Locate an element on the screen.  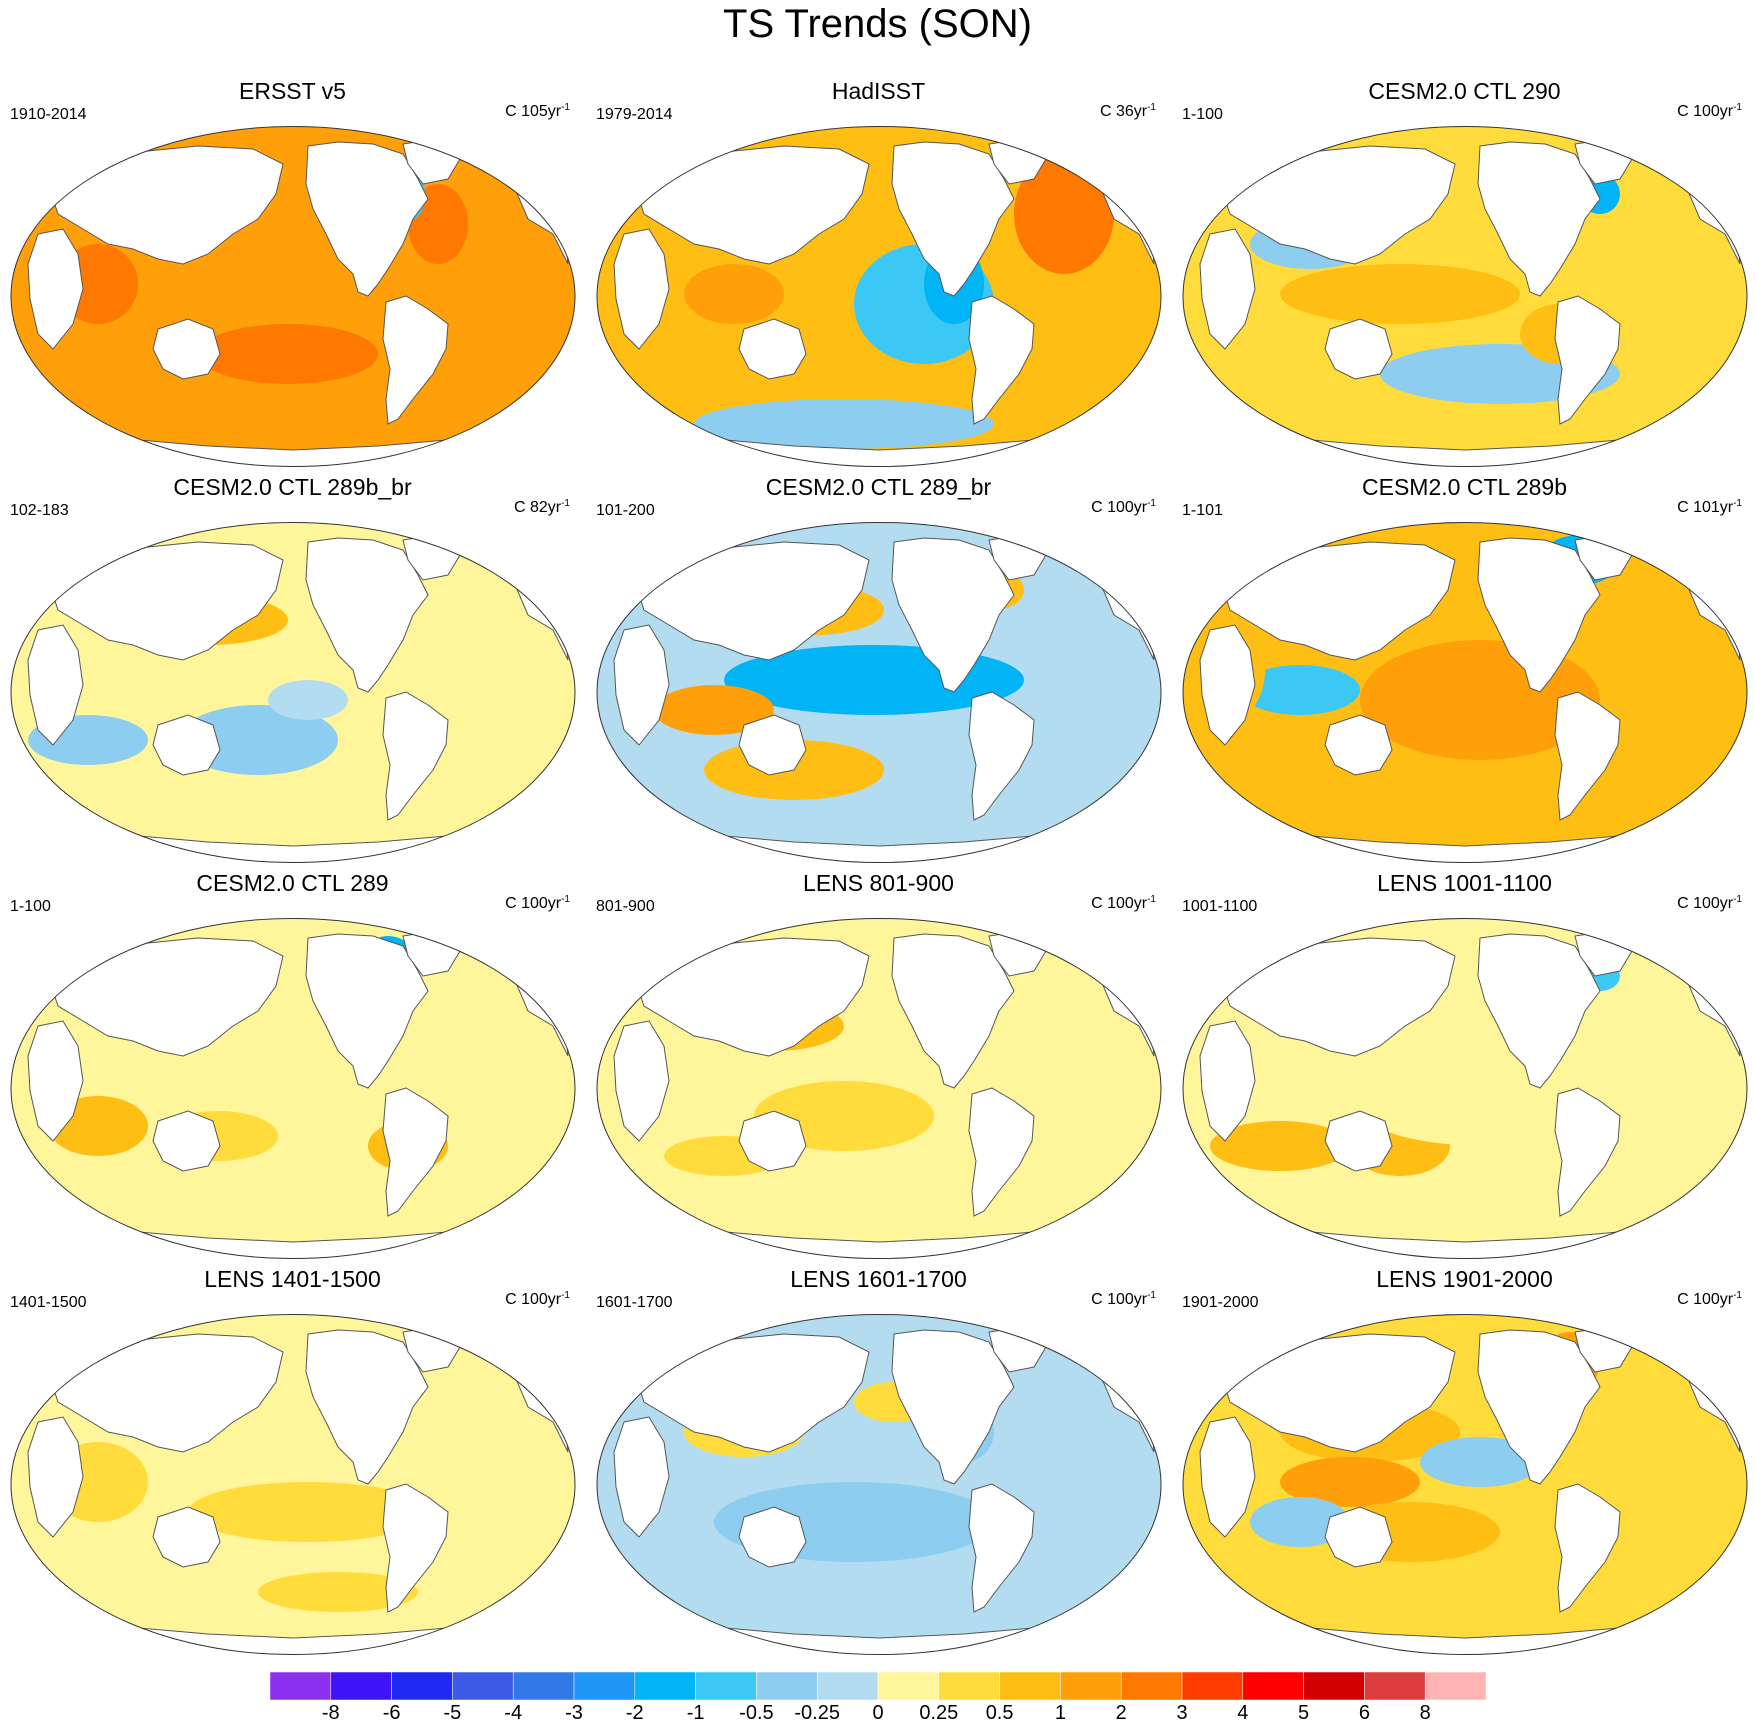
panel-title: LENS 1401-1500 is located at coordinates (292, 1279).